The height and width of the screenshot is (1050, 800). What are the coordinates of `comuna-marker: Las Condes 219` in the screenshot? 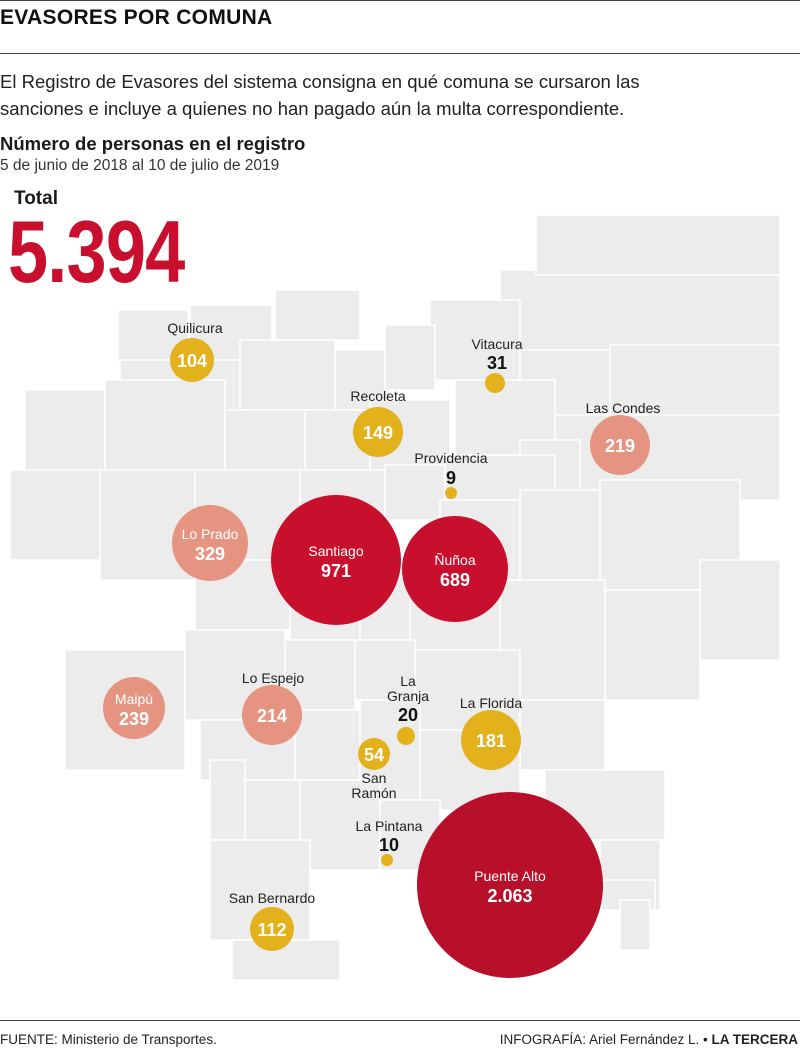 It's located at (623, 437).